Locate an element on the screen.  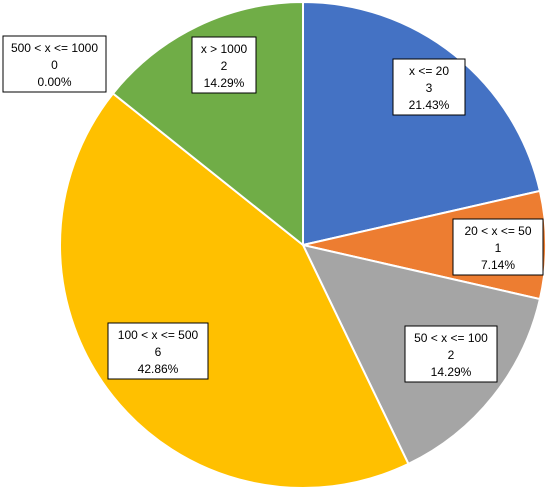
data-label-count: 0 is located at coordinates (54, 65).